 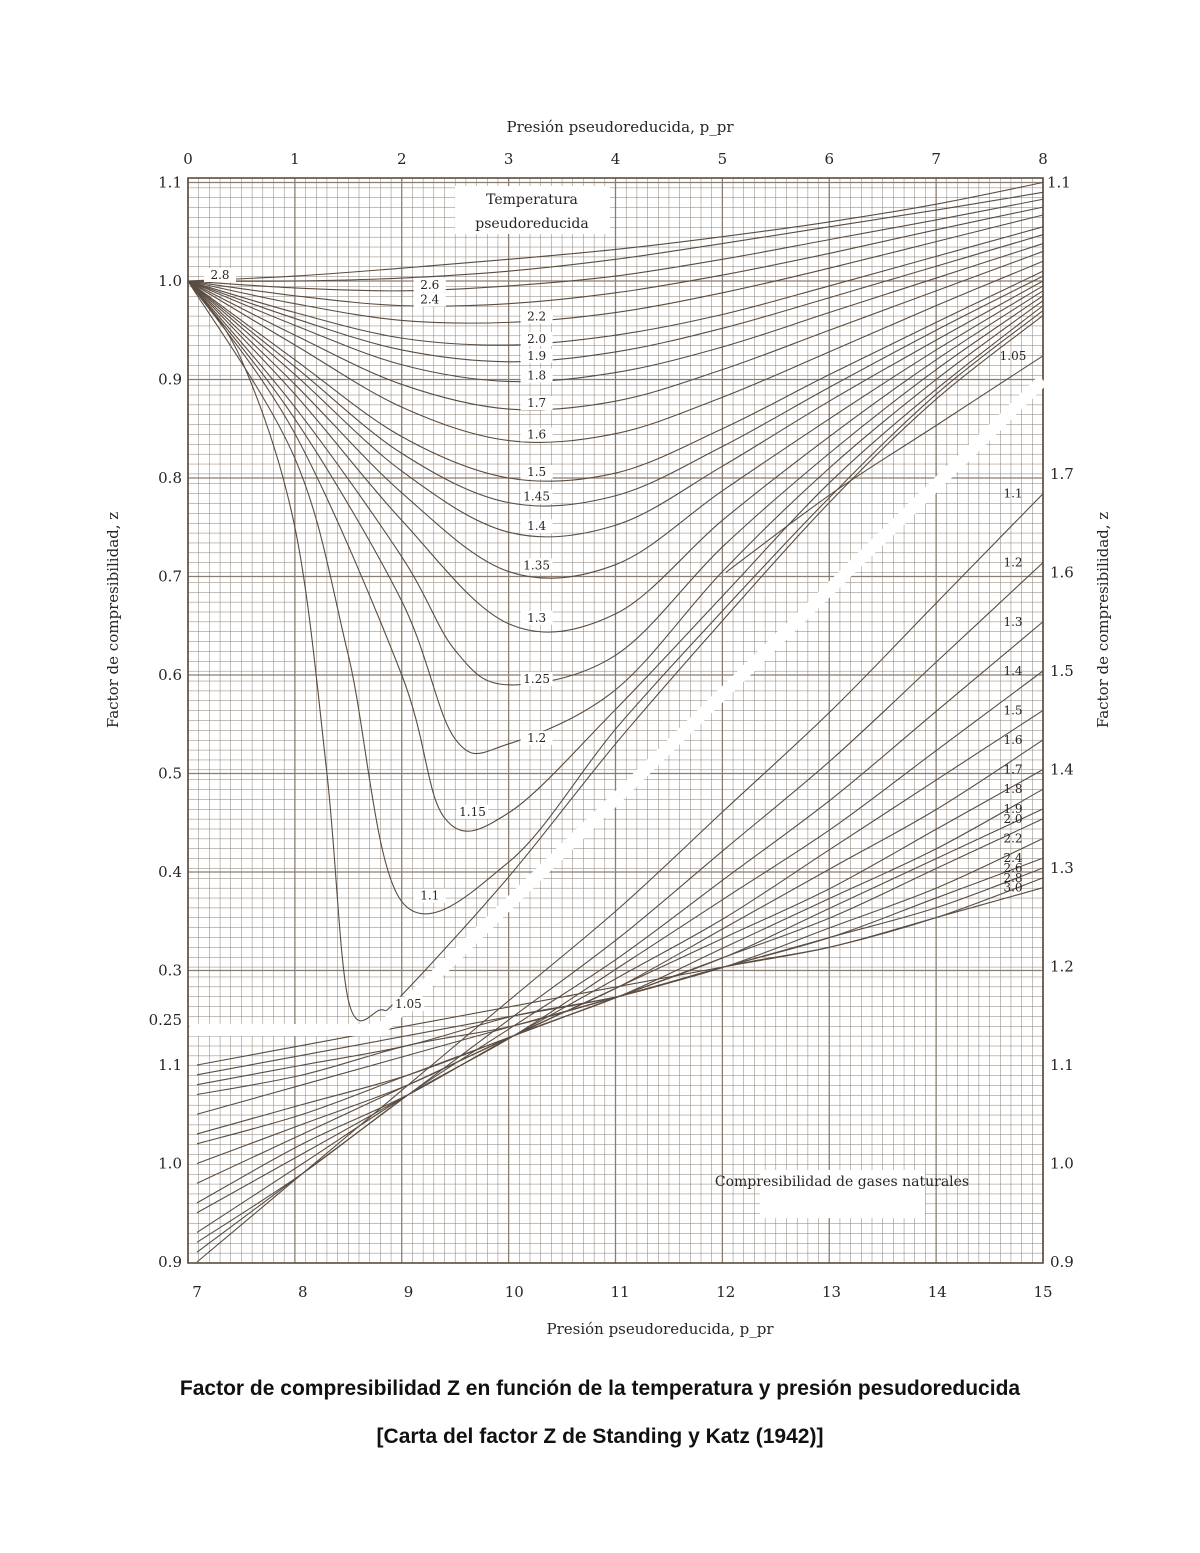 I want to click on top-x-tick-8: 8, so click(x=1043, y=159).